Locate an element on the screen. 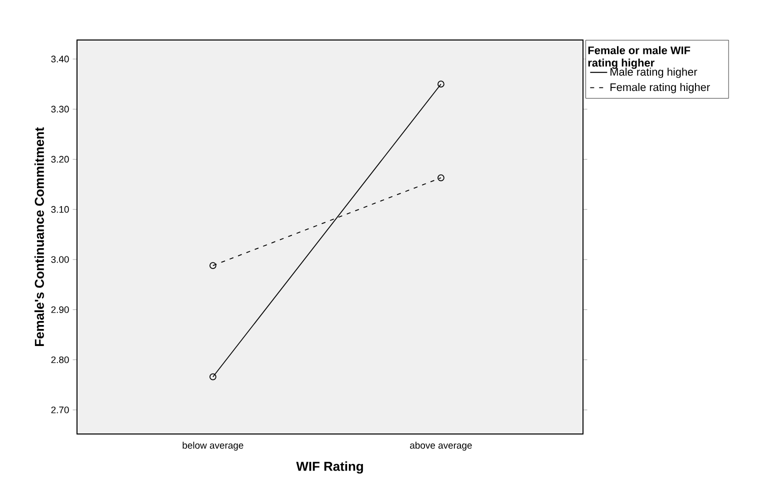  legend-label: Female rating higher is located at coordinates (660, 88).